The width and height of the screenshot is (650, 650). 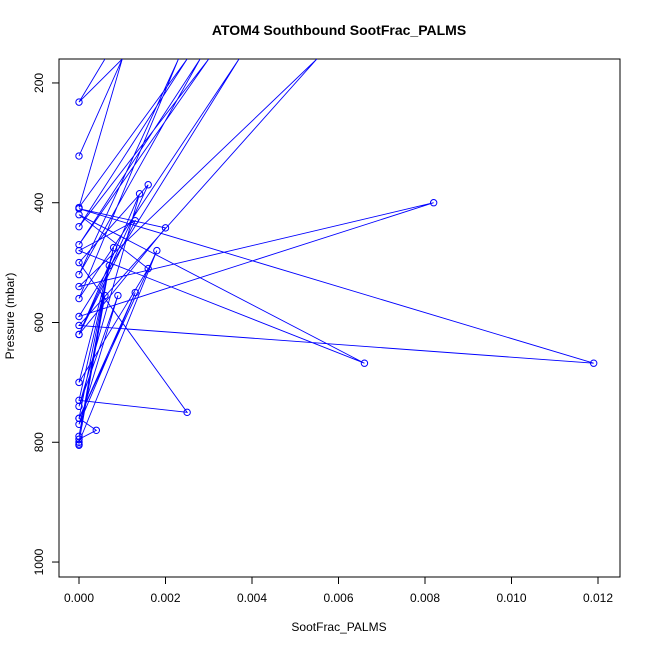 What do you see at coordinates (10, 316) in the screenshot?
I see `y-axis-label: Pressure (mbar)` at bounding box center [10, 316].